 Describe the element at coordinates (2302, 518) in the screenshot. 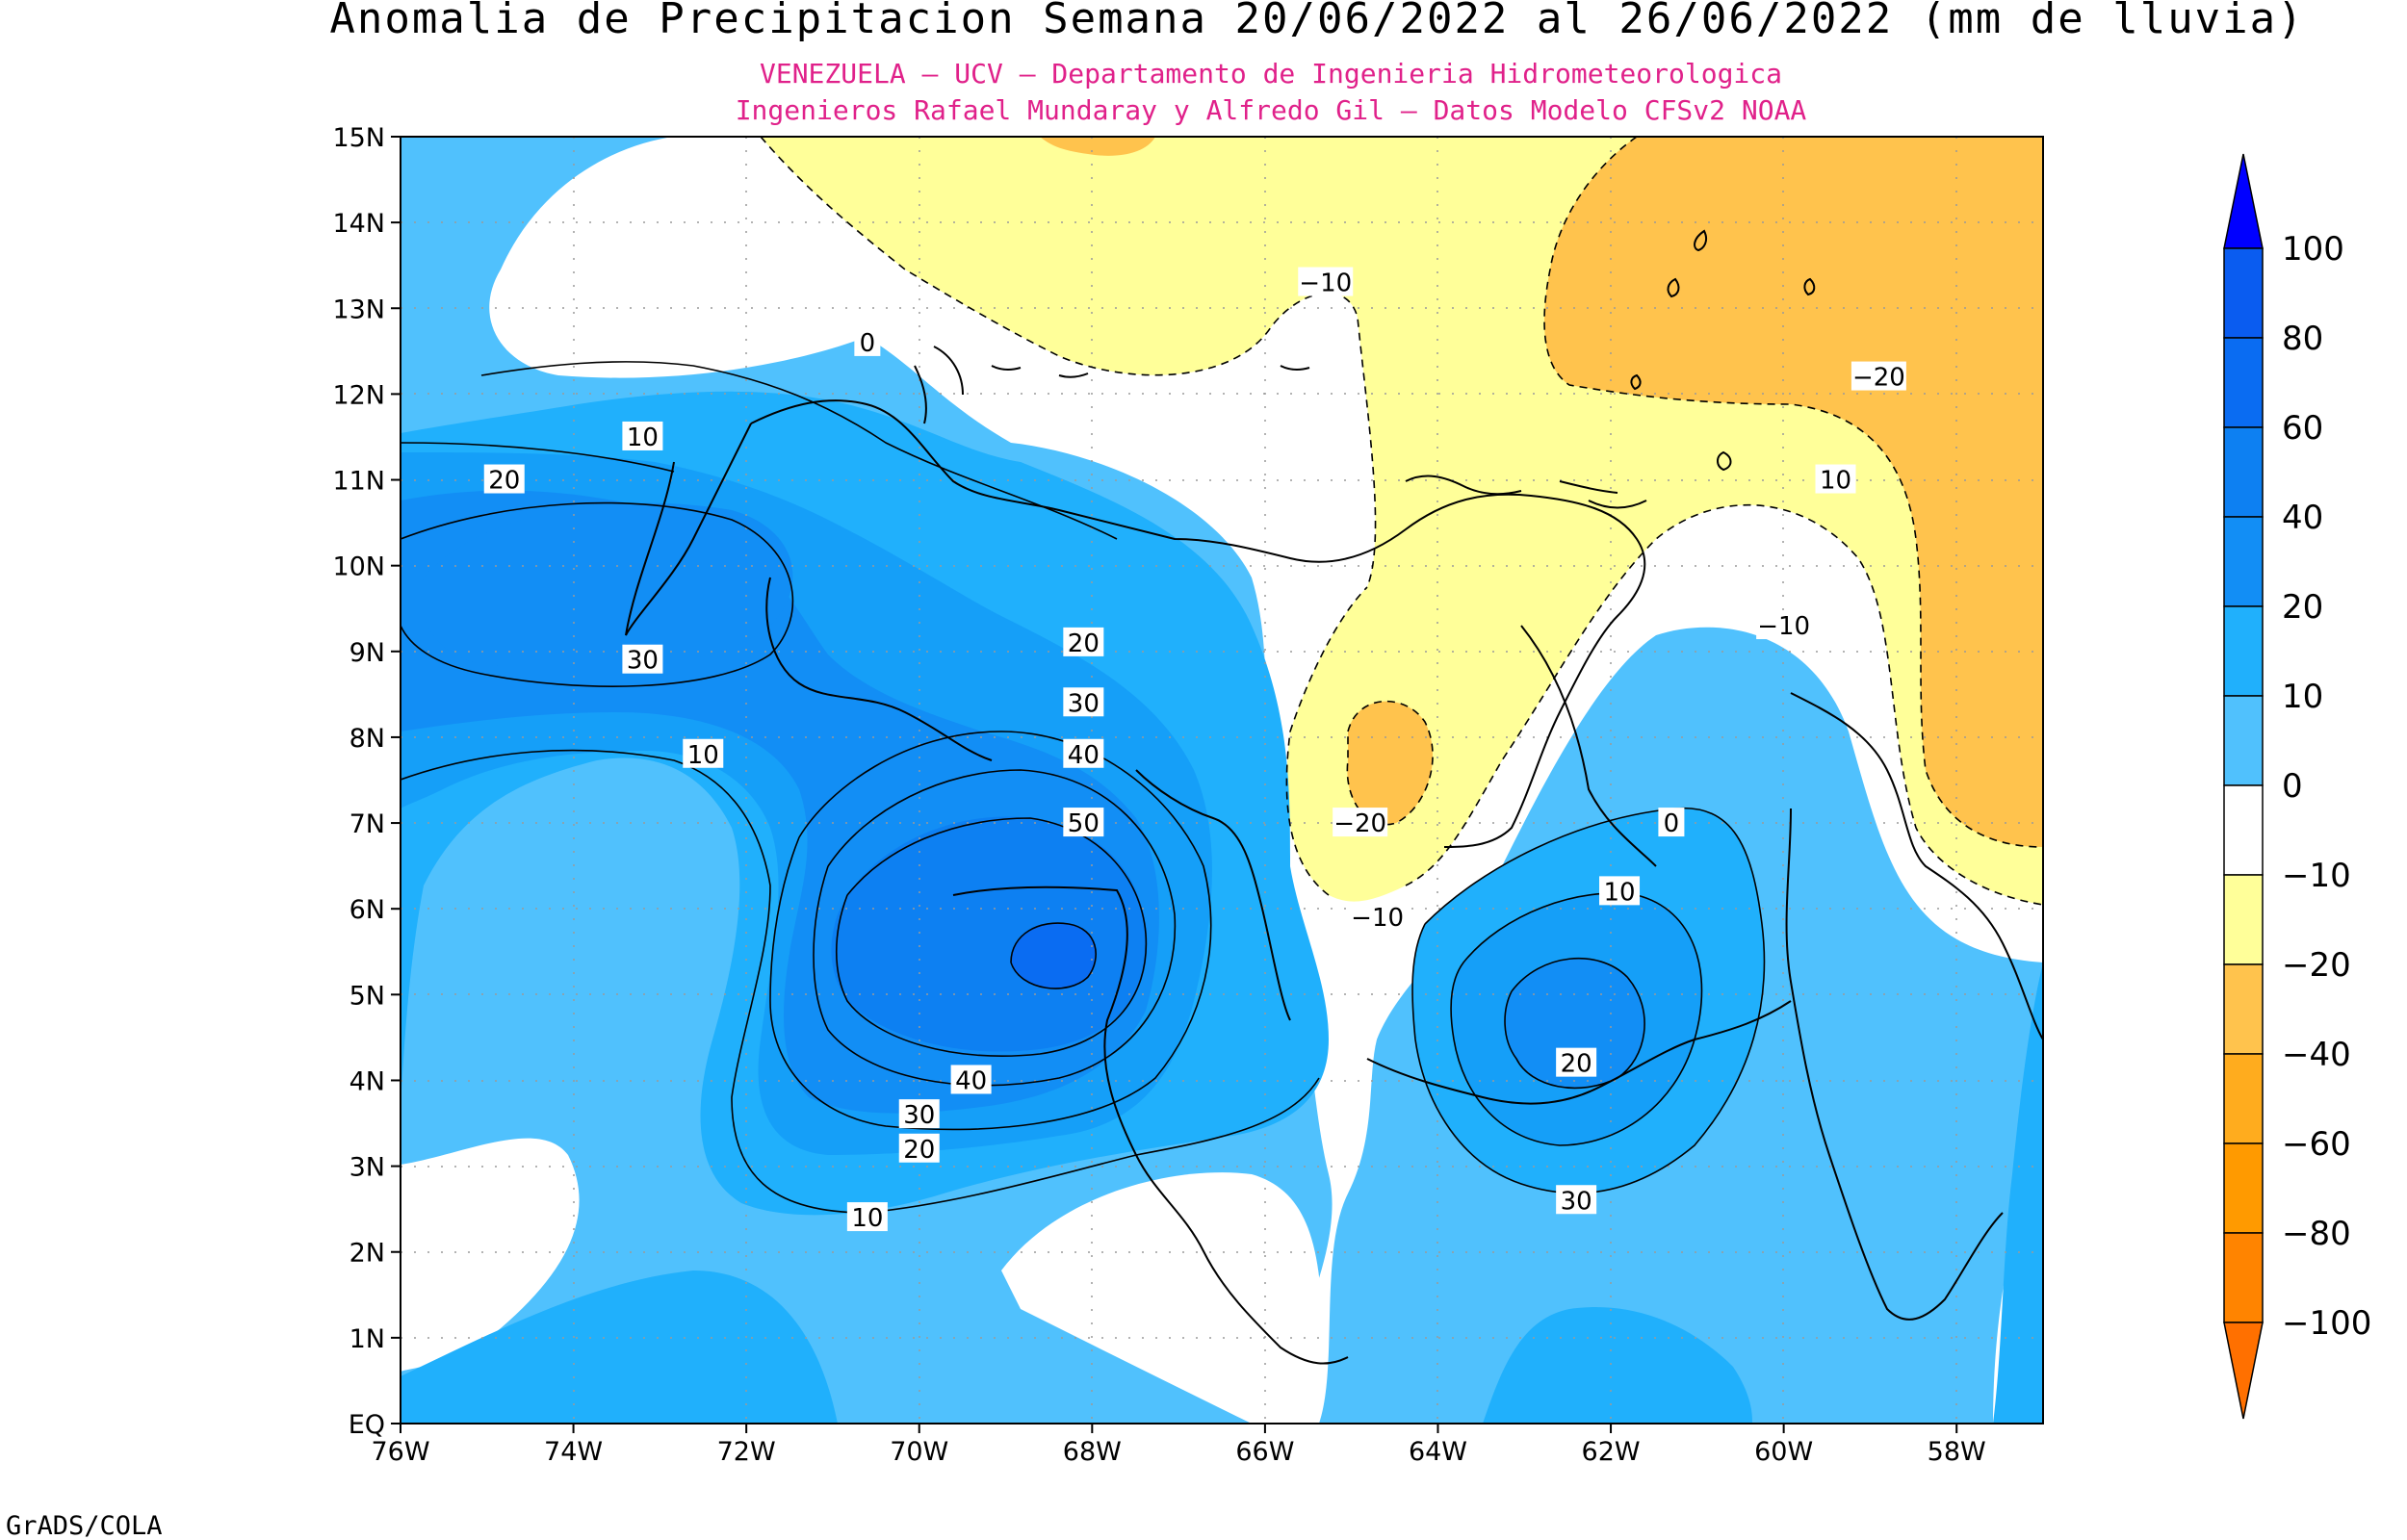

I see `colorbar-label: 40` at that location.